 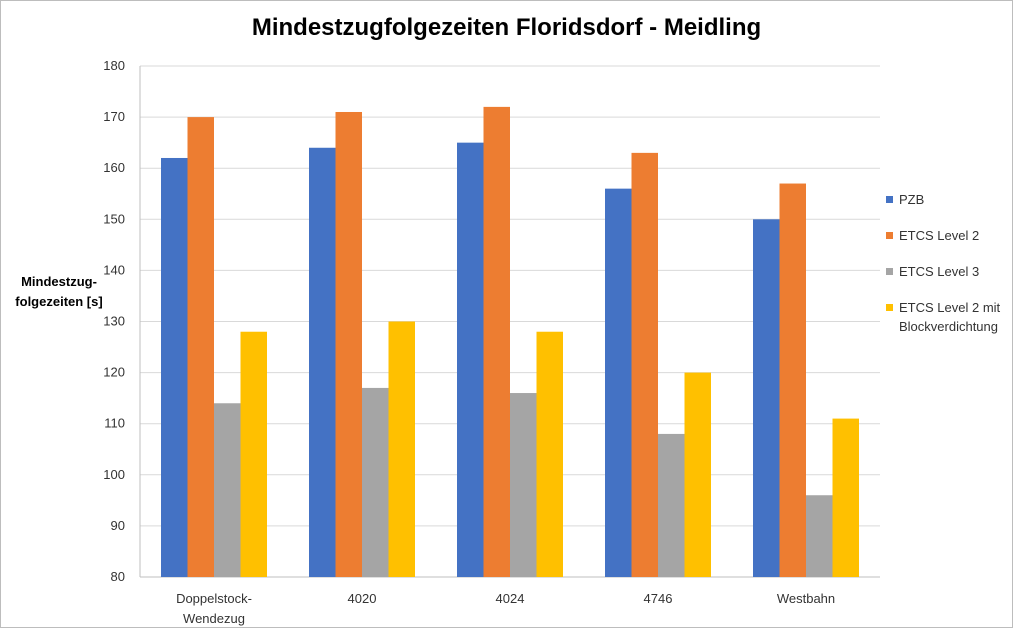 What do you see at coordinates (114, 116) in the screenshot?
I see `y-tick-label: 170` at bounding box center [114, 116].